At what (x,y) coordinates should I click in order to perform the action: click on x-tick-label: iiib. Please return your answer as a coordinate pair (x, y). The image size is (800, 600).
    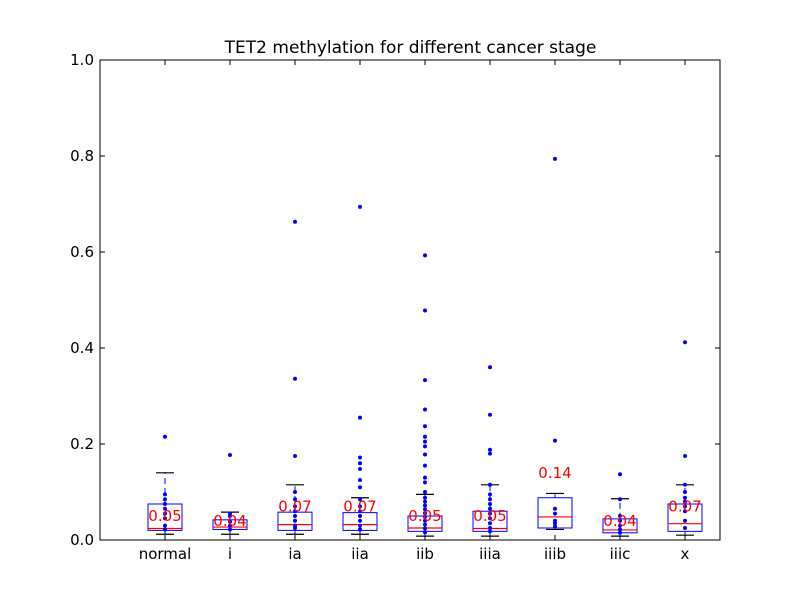
    Looking at the image, I should click on (555, 554).